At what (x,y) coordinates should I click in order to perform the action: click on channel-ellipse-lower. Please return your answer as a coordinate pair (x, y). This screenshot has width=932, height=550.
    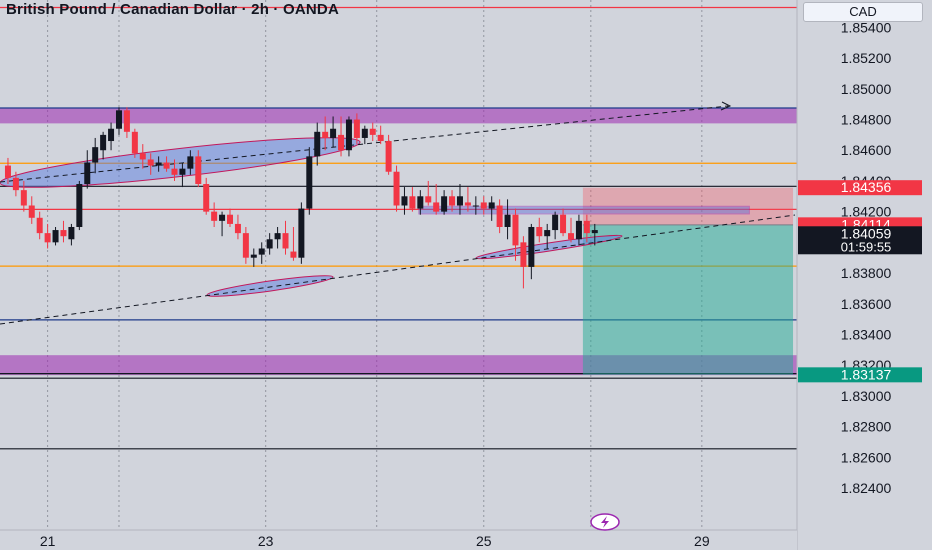
    Looking at the image, I should click on (270, 286).